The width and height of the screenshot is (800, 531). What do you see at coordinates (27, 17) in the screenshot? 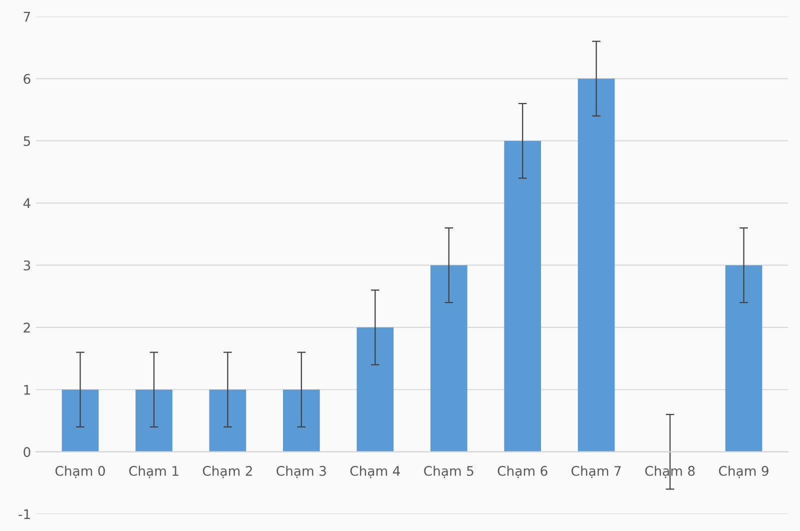
I see `y-tick-label: 7` at bounding box center [27, 17].